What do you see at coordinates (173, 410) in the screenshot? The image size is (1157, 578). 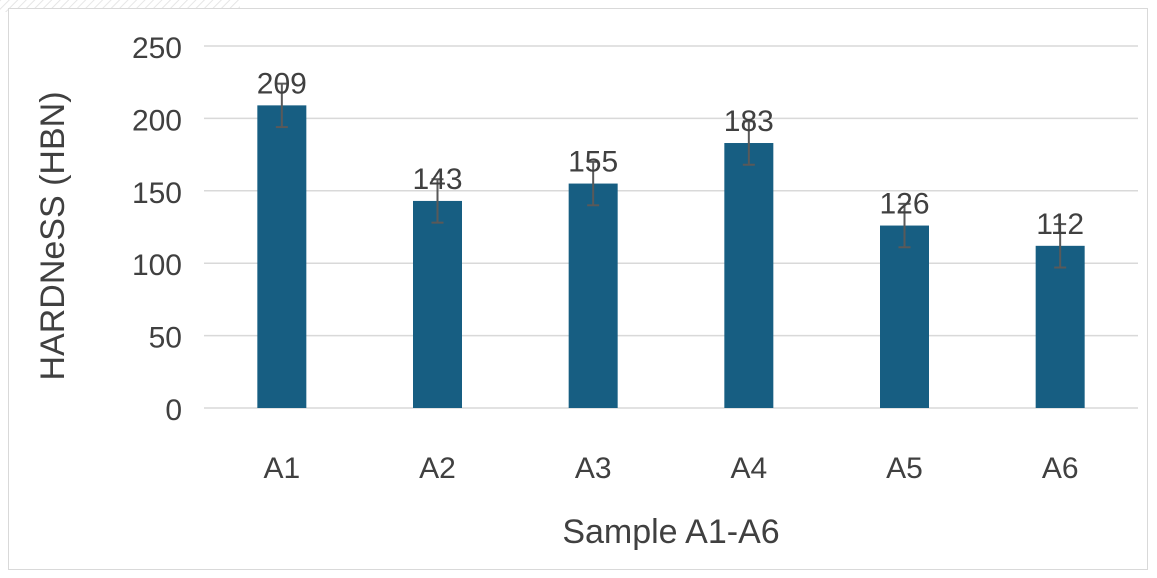 I see `y-tick-label: 0` at bounding box center [173, 410].